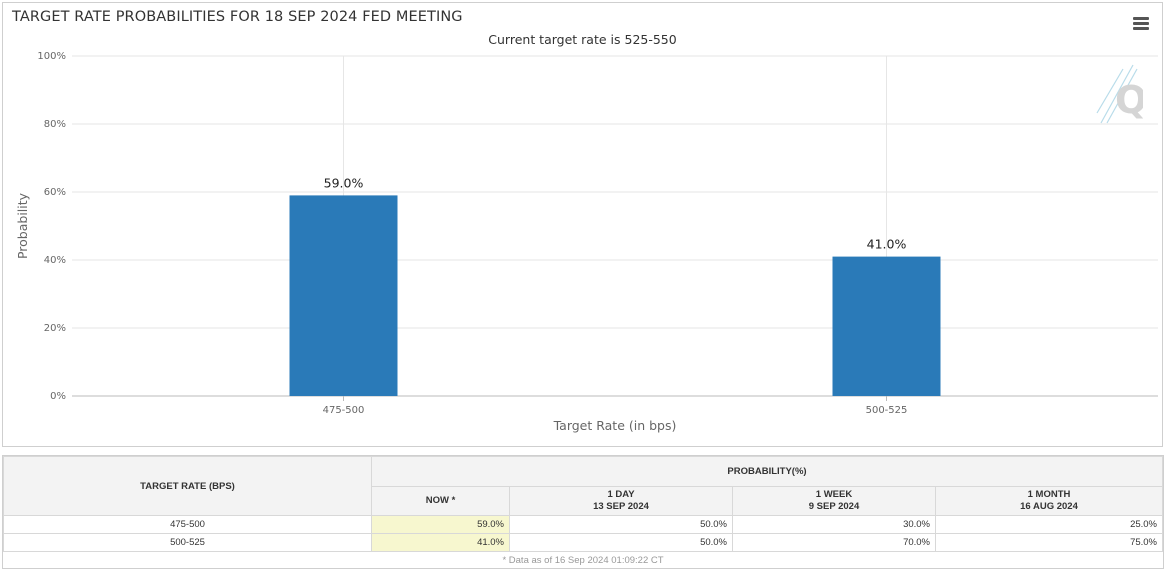 Image resolution: width=1169 pixels, height=573 pixels. Describe the element at coordinates (55, 260) in the screenshot. I see `y-tick-label: 40%` at that location.